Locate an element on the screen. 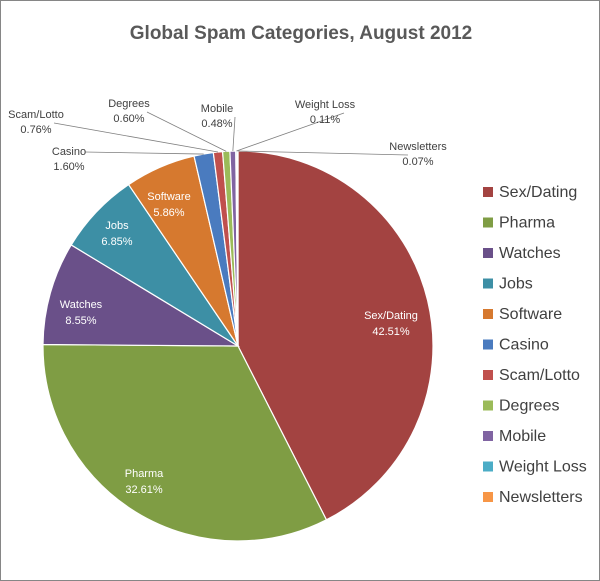 The image size is (600, 581). legend-swatch-scam-lotto is located at coordinates (488, 375).